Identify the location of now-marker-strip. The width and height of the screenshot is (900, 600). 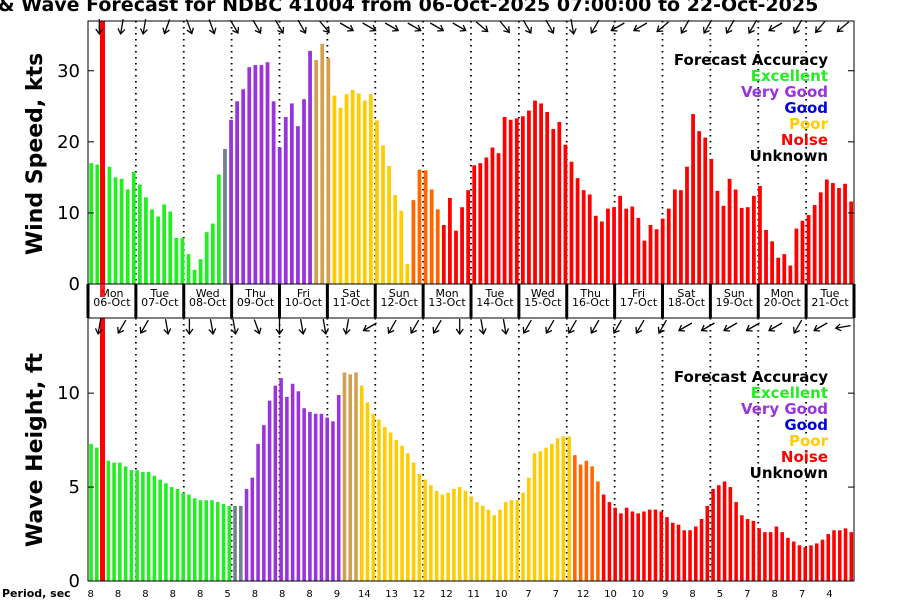
(102, 290).